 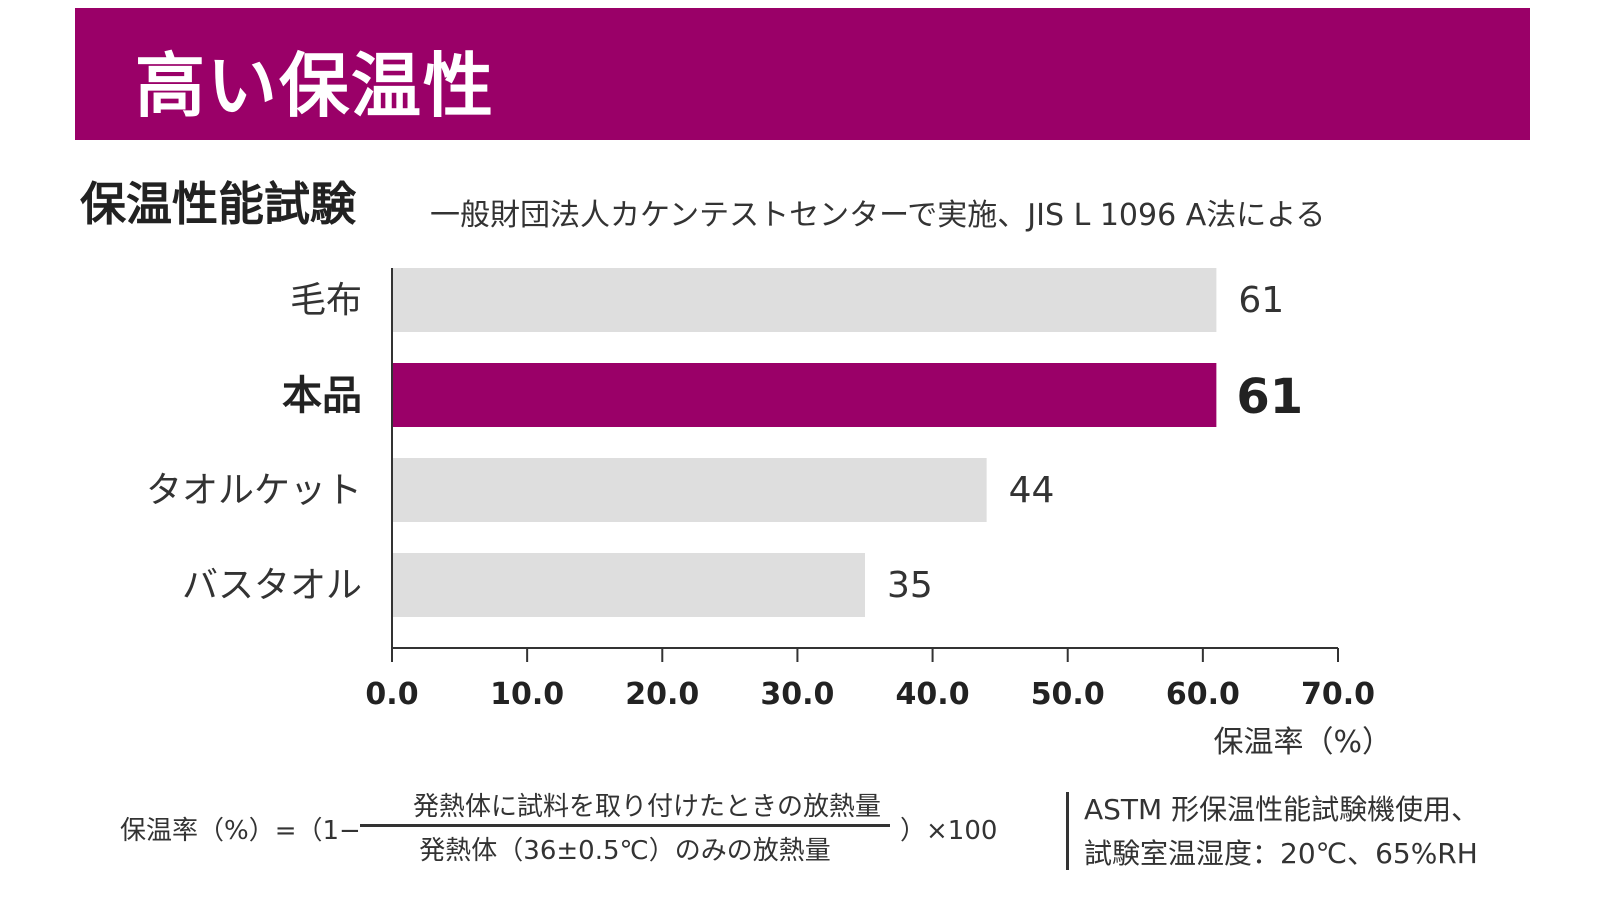 I want to click on category-label: バスタオル, so click(x=272, y=585).